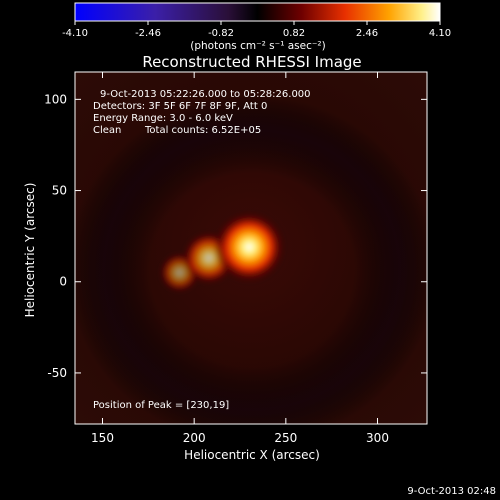 Image resolution: width=500 pixels, height=500 pixels. What do you see at coordinates (256, 30) in the screenshot?
I see `colorbar-ticks: -4.10 -2.46 -0.82 0.82 2.46 4.10` at bounding box center [256, 30].